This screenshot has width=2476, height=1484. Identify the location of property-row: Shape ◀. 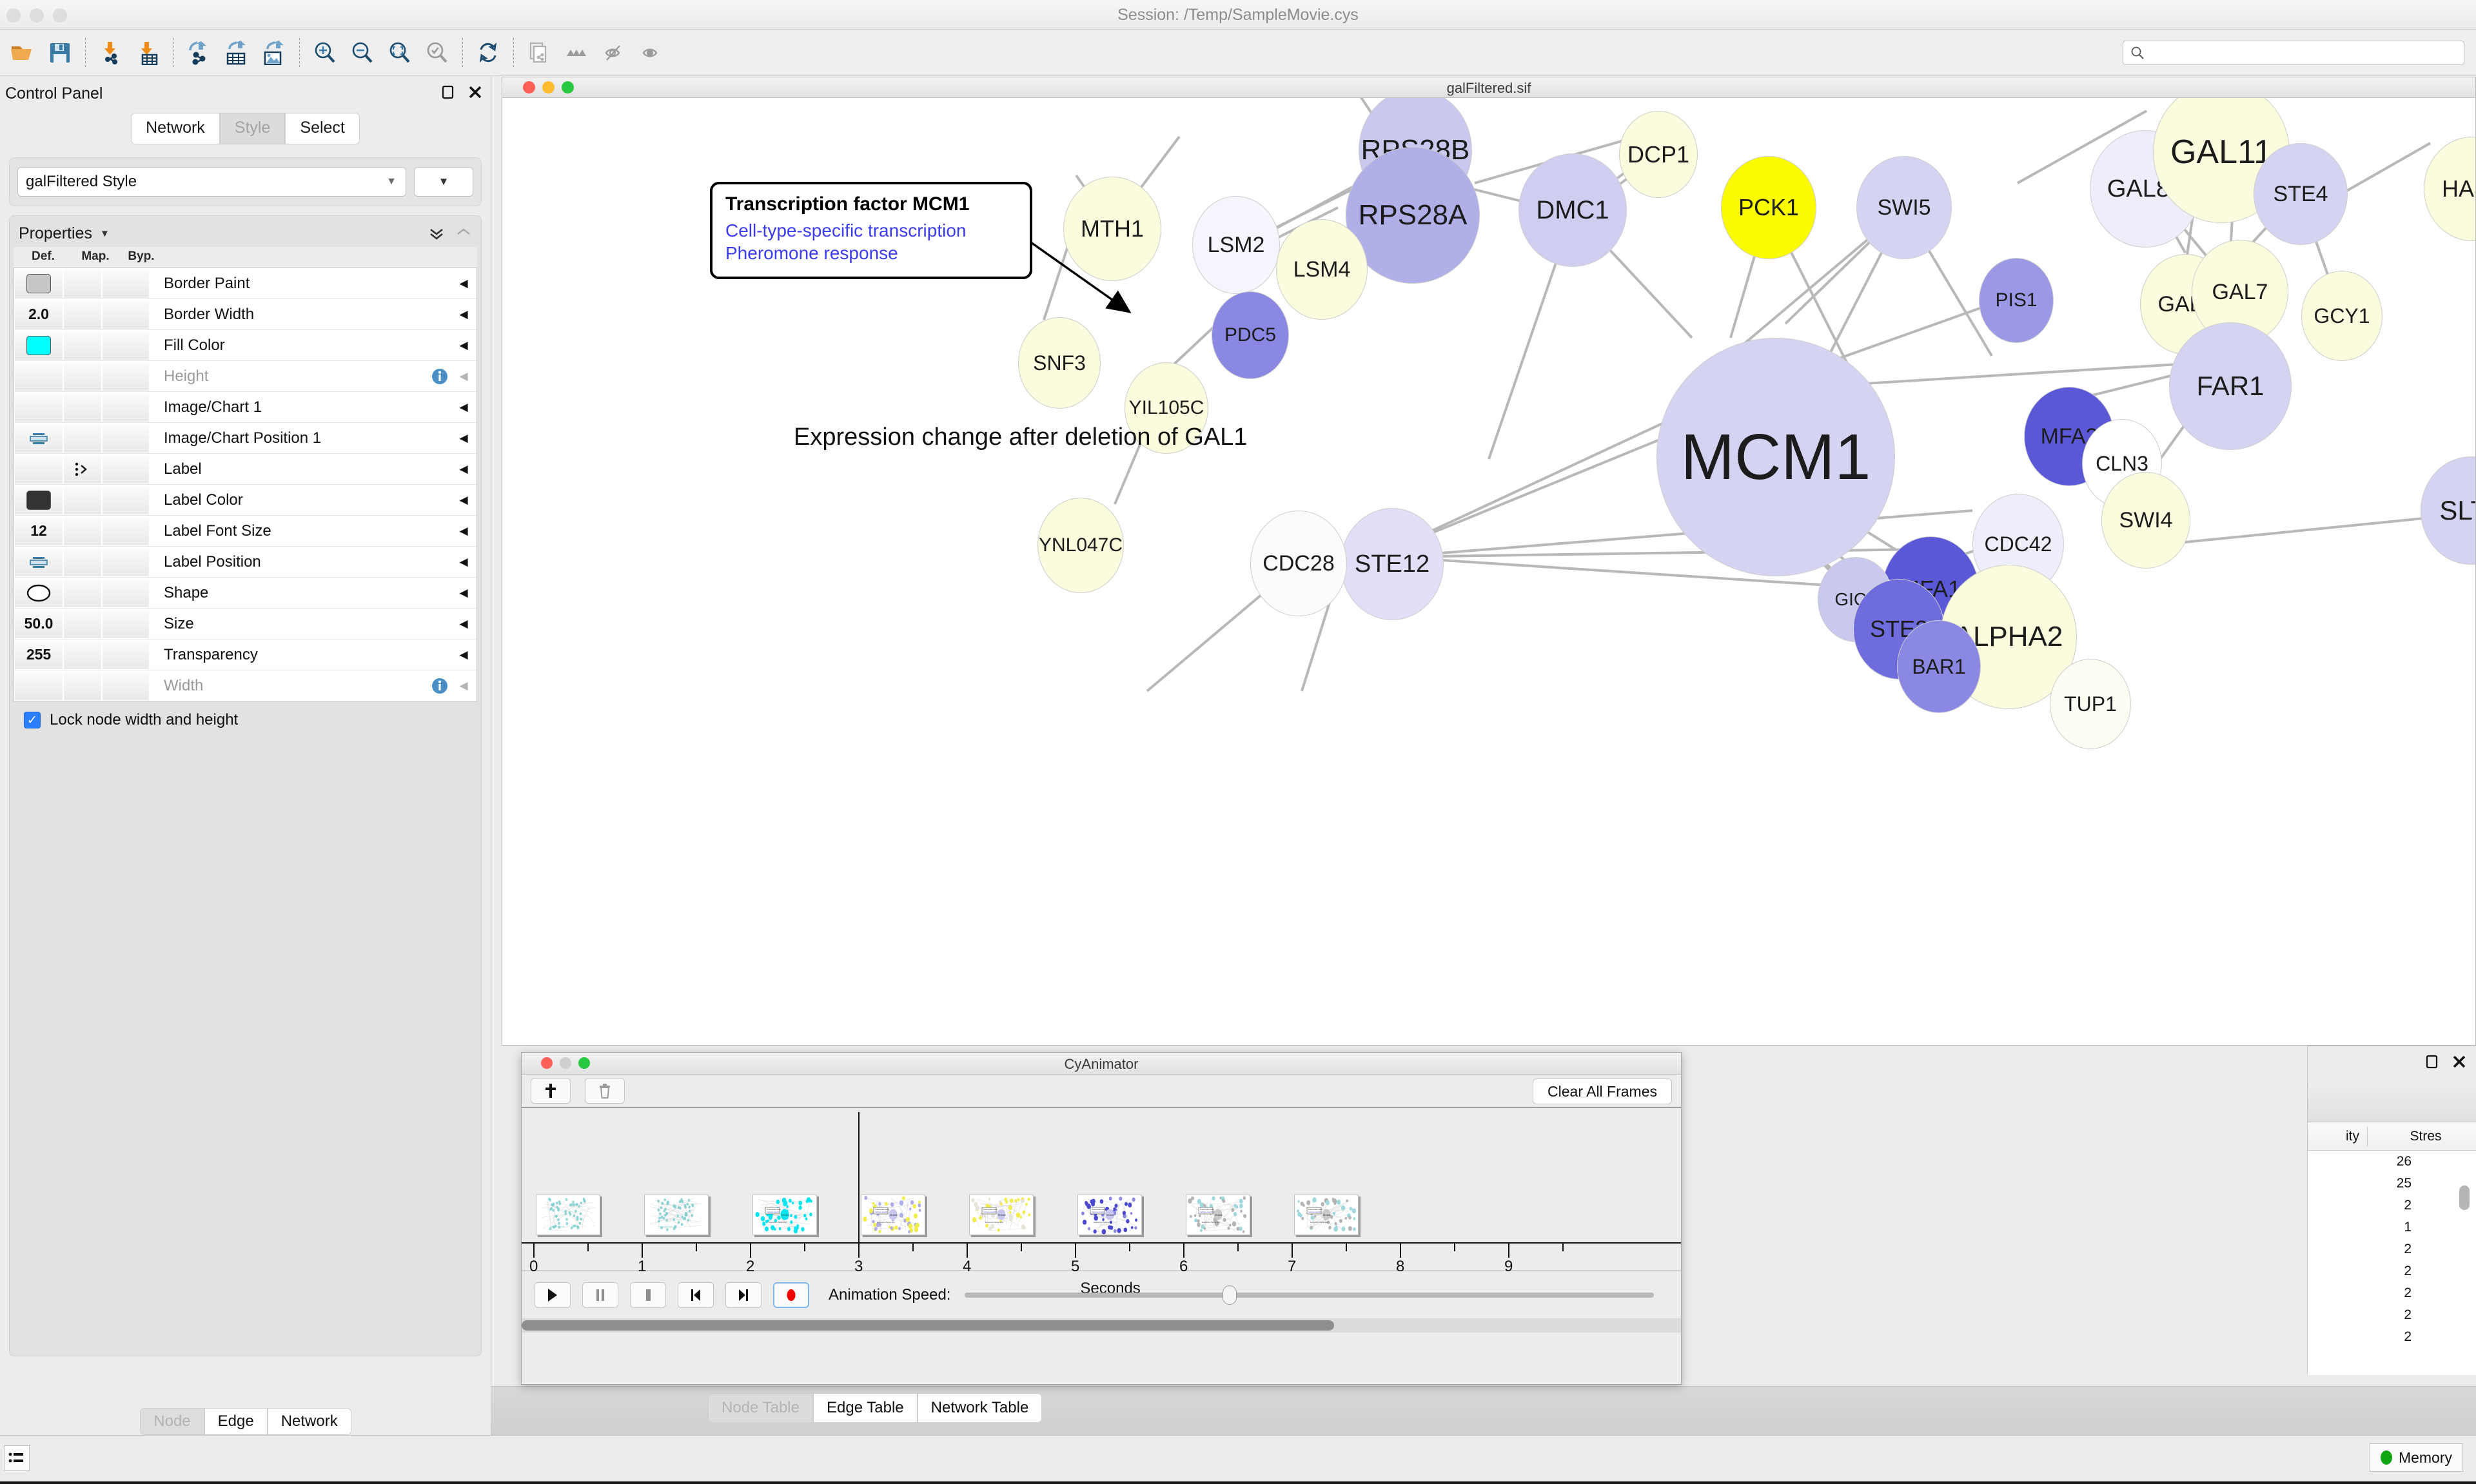
(245, 593).